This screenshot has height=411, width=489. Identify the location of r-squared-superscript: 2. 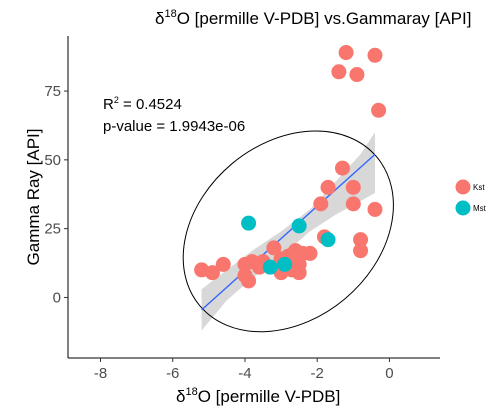
(116, 100).